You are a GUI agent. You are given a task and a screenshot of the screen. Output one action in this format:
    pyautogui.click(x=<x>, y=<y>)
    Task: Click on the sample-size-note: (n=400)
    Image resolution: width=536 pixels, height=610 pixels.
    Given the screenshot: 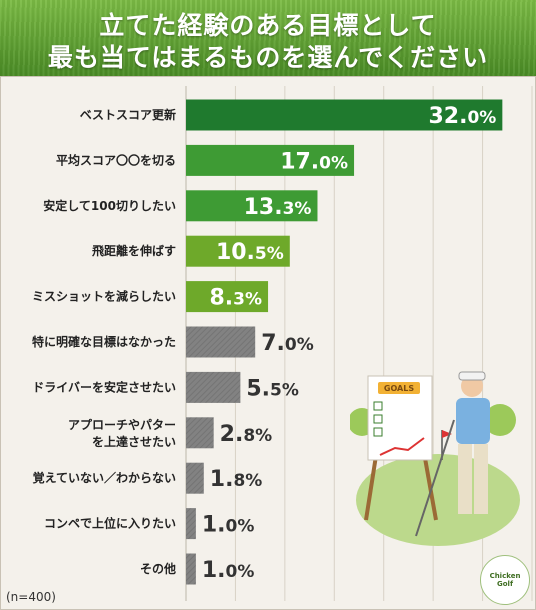 What is the action you would take?
    pyautogui.click(x=31, y=597)
    